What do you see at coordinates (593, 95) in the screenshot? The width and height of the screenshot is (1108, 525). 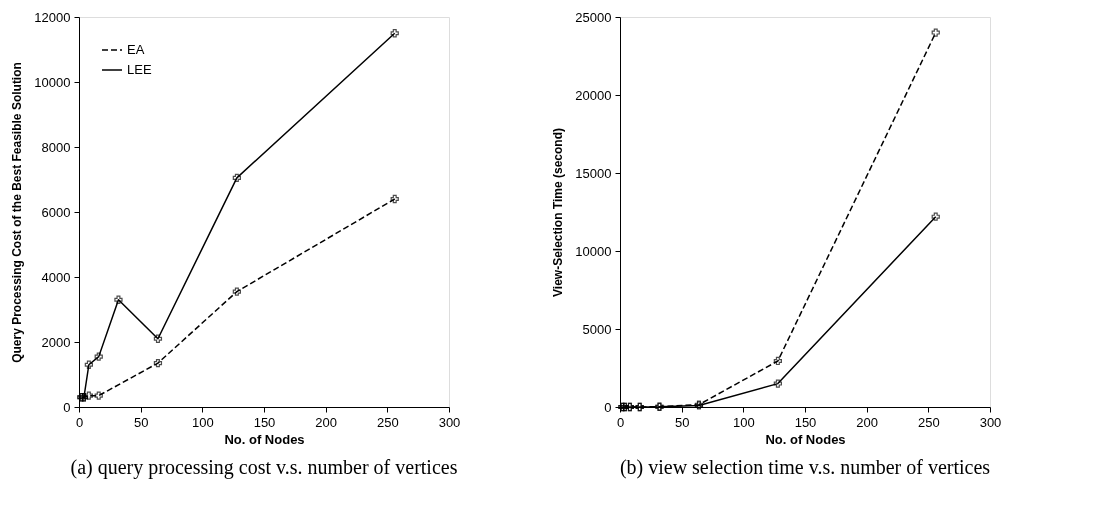 I see `y-tick-label: 20000` at bounding box center [593, 95].